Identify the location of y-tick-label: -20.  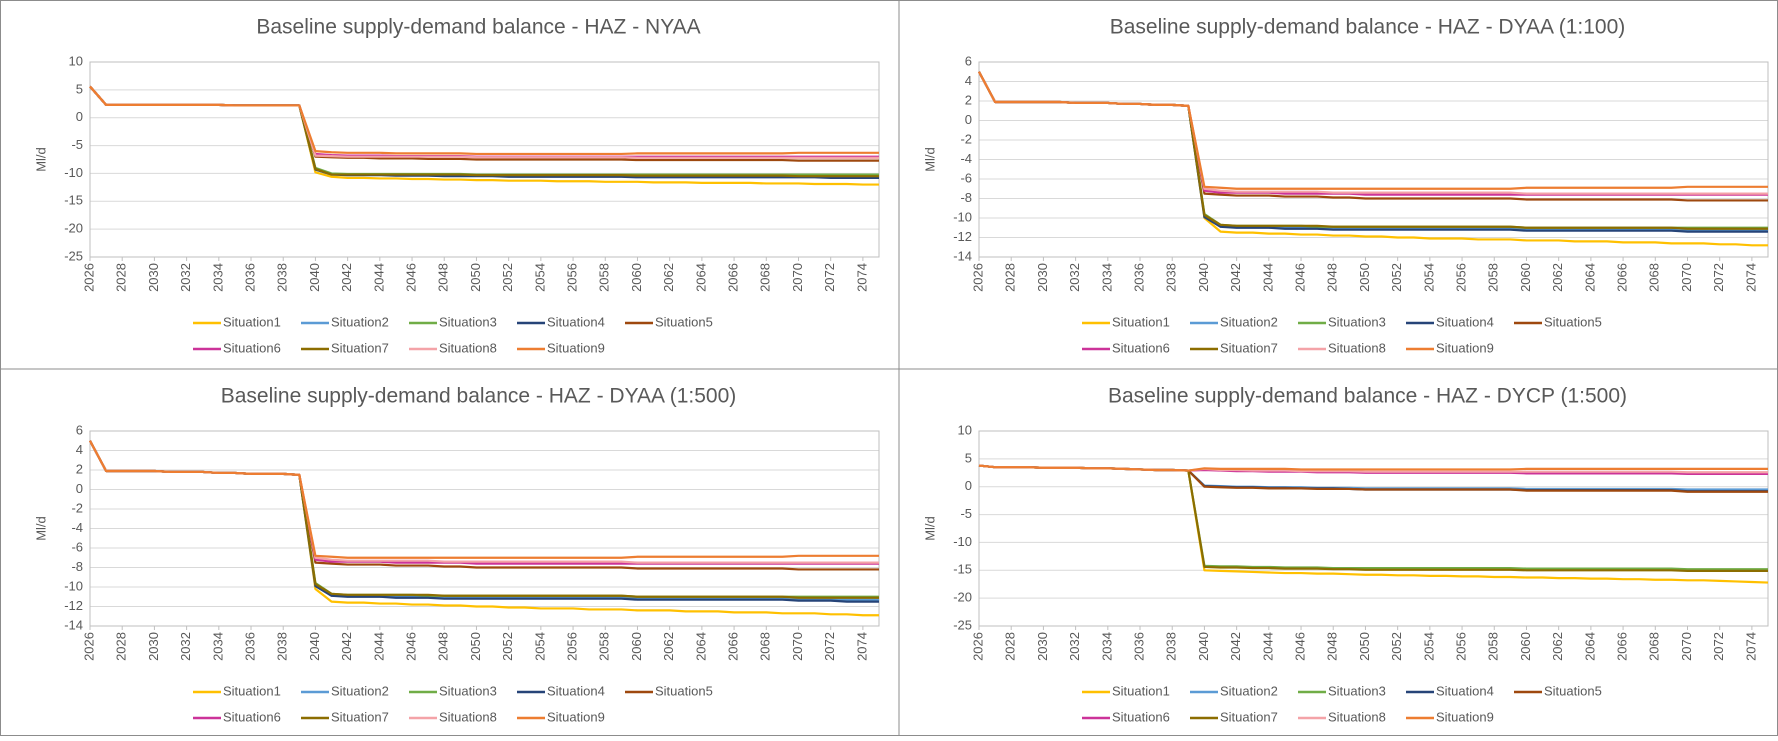
(73, 228).